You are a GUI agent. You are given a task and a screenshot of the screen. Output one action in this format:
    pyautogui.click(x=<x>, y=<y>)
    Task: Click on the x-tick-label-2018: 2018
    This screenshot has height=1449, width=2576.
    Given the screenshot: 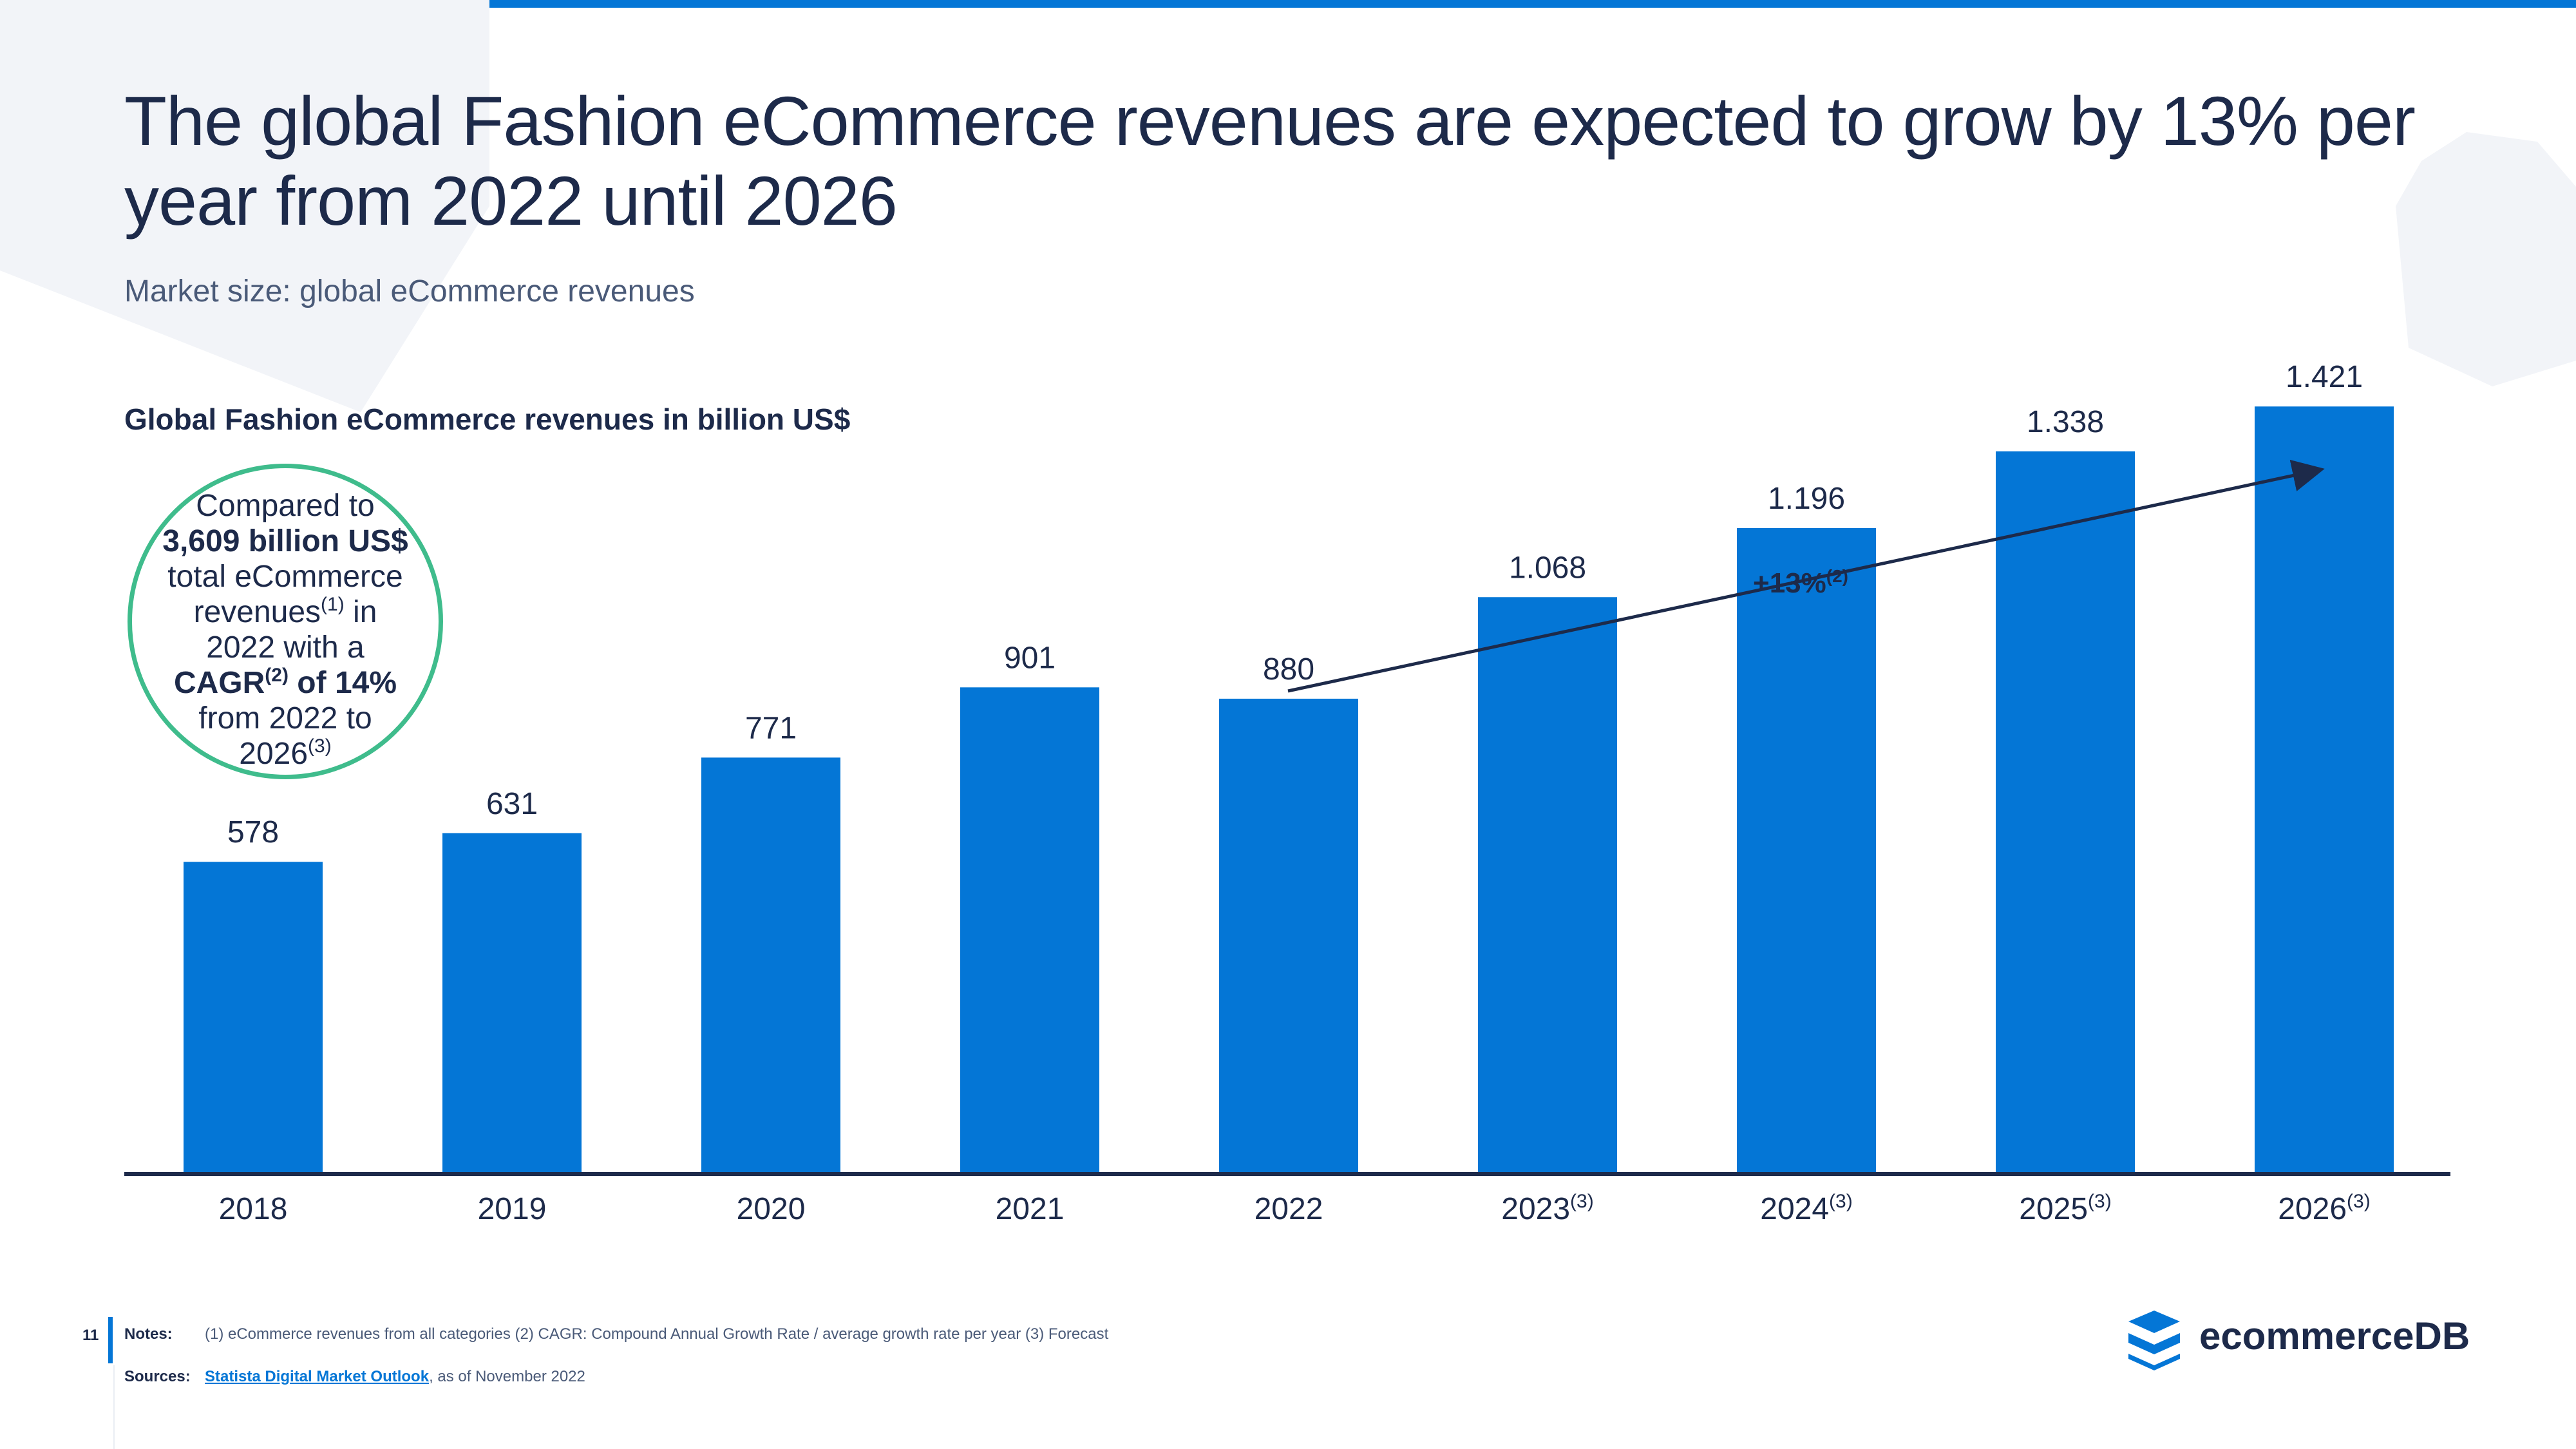 What is the action you would take?
    pyautogui.click(x=254, y=1209)
    